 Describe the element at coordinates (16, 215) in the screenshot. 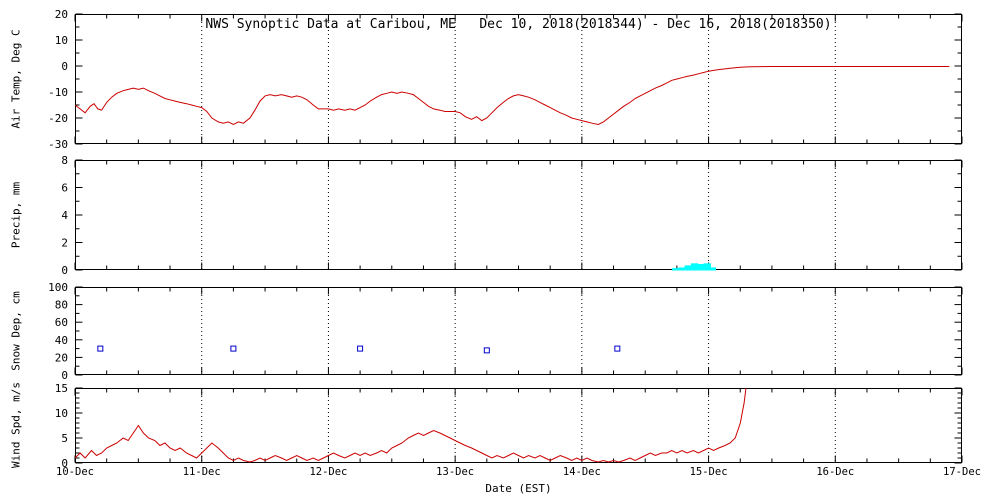

I see `ylabel-precip: Precip, mm` at that location.